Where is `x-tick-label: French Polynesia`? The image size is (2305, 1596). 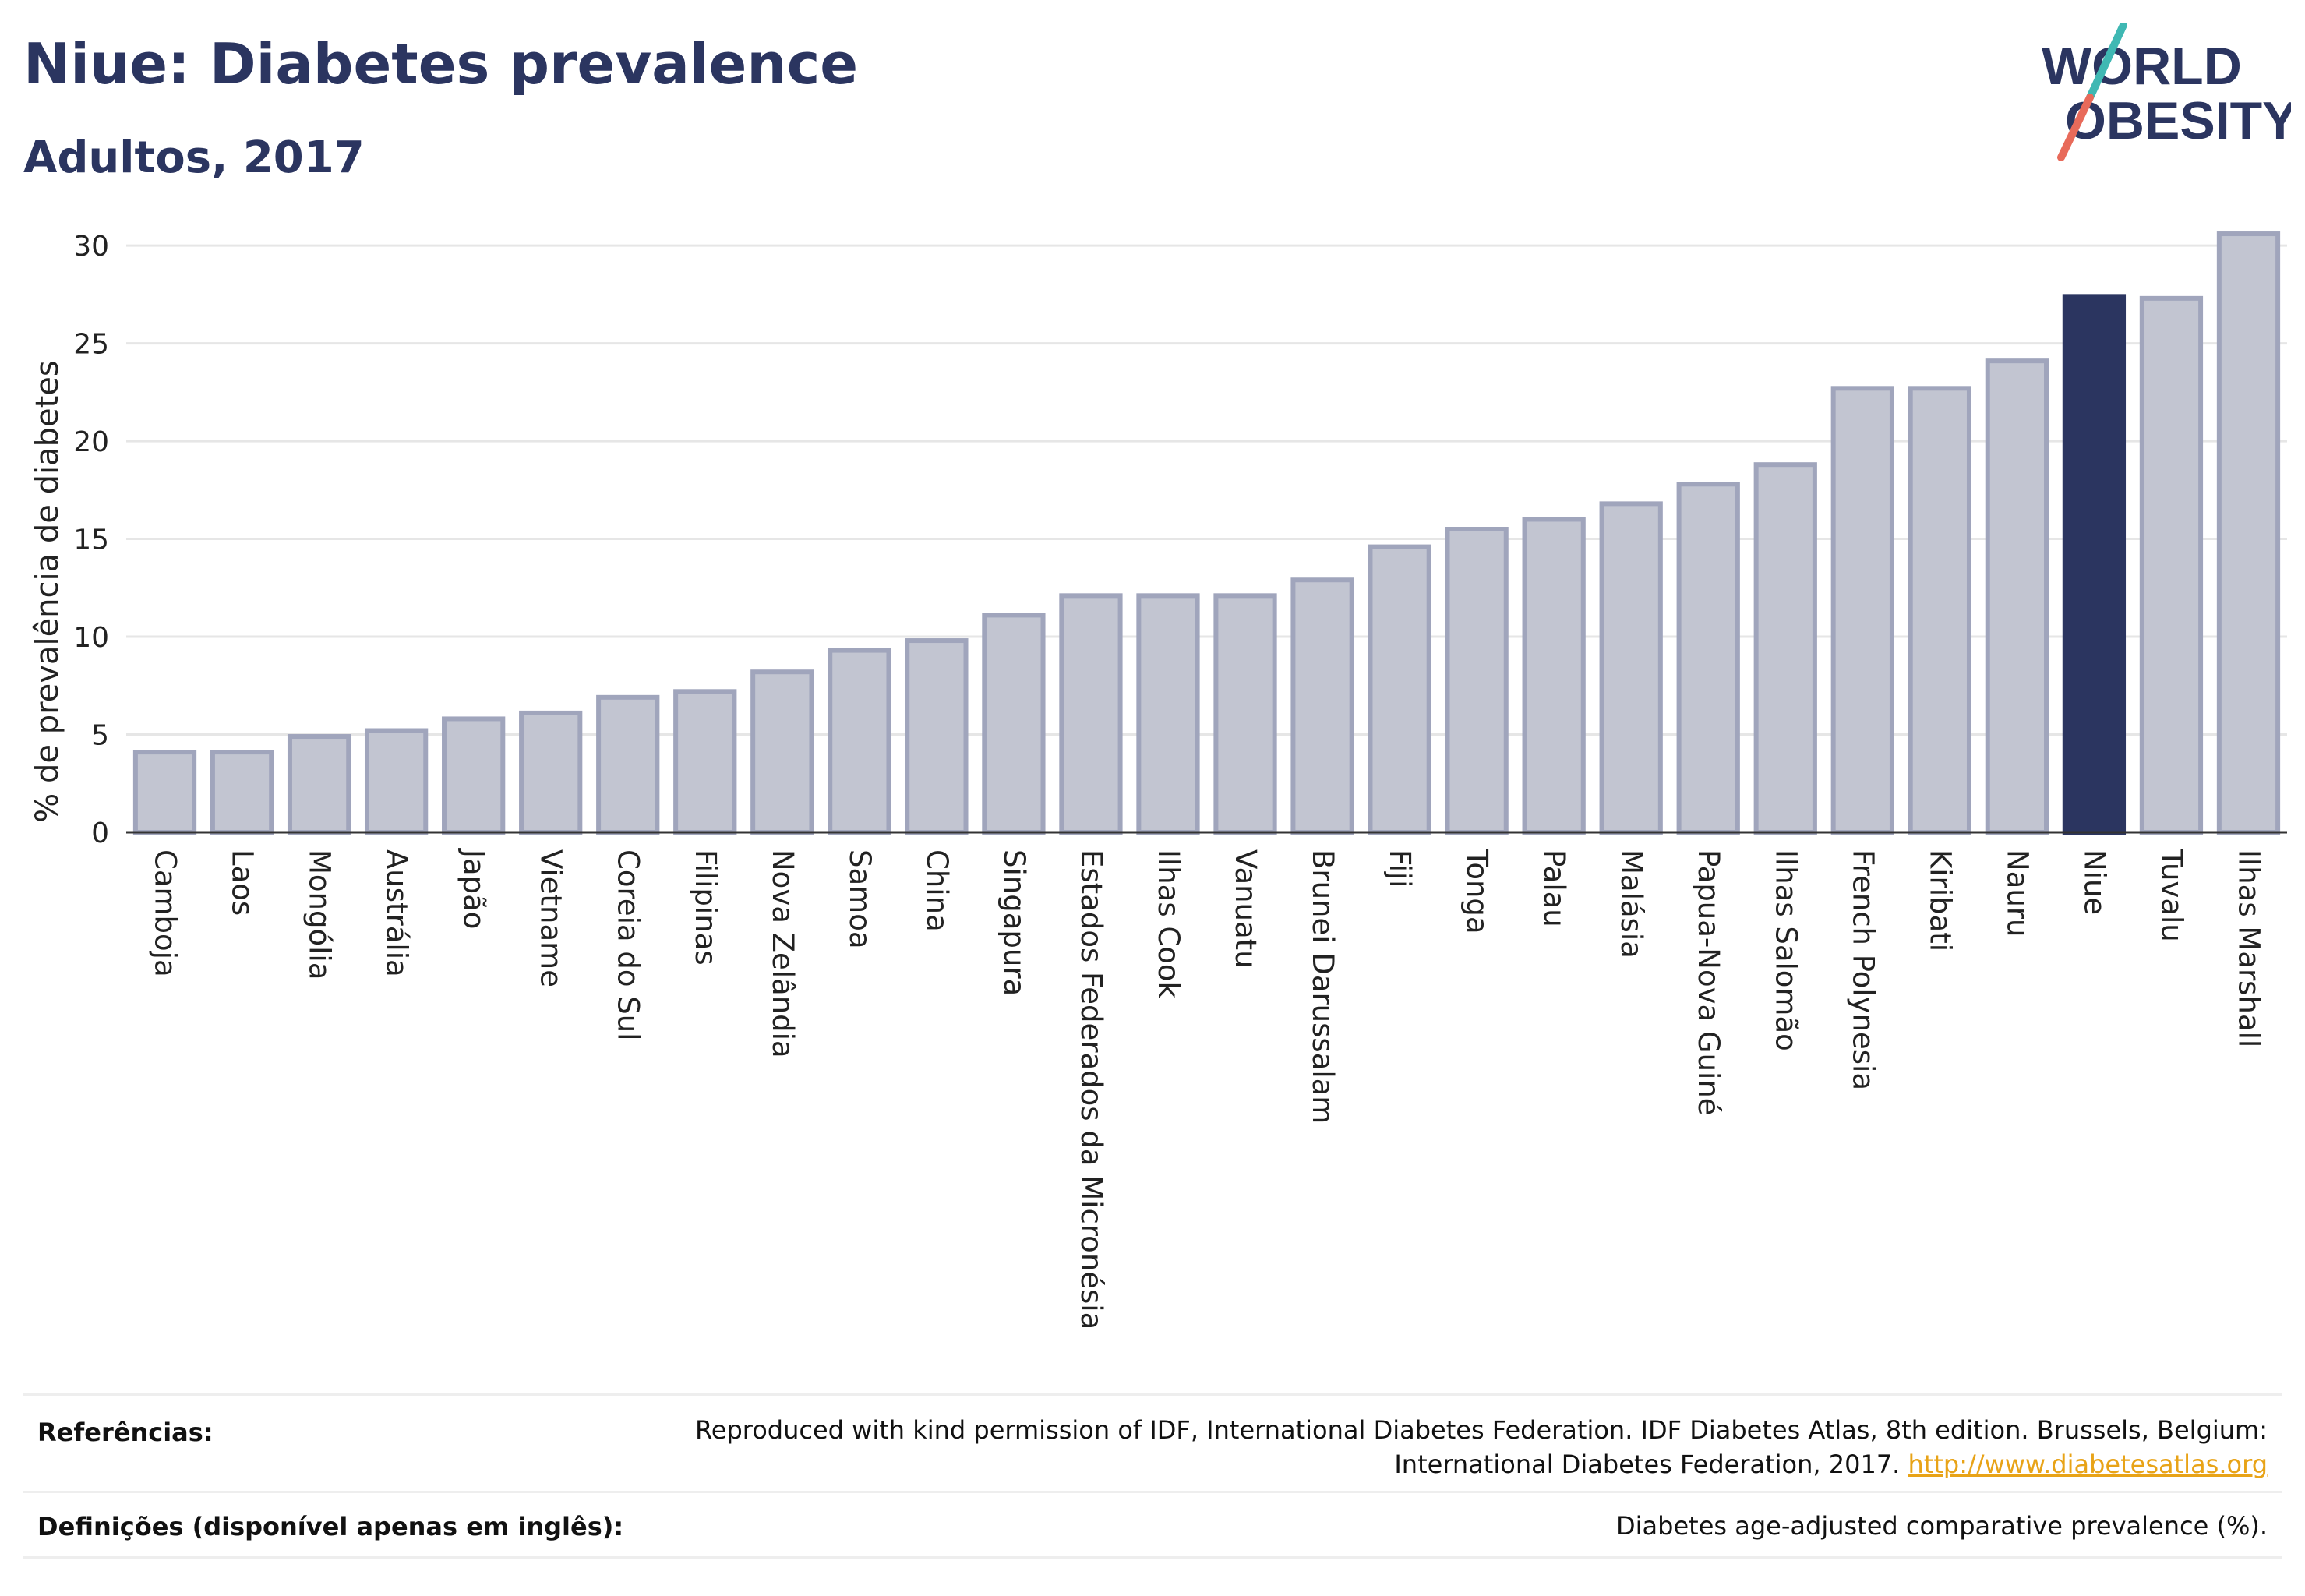
x-tick-label: French Polynesia is located at coordinates (1863, 969).